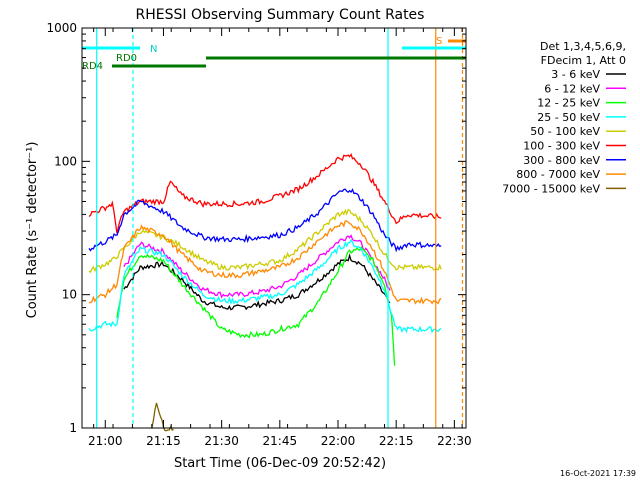  Describe the element at coordinates (565, 131) in the screenshot. I see `legend-label-4: 50 - 100 keV` at that location.